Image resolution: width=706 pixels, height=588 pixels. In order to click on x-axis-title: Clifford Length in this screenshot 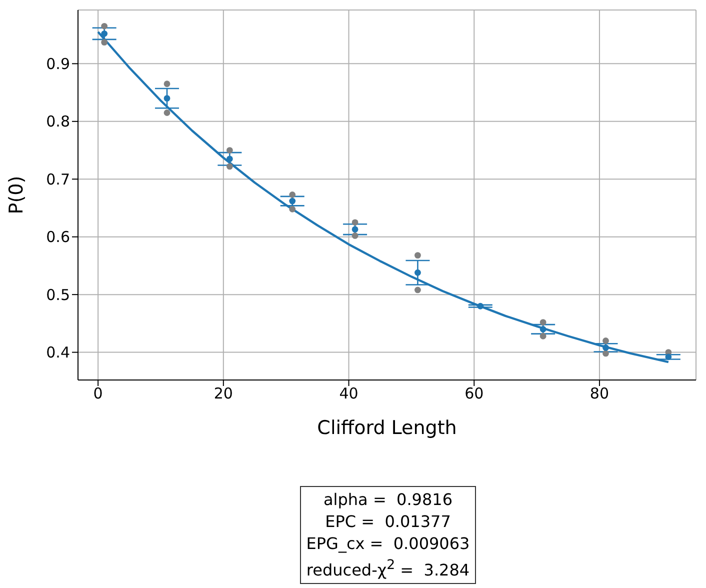, I will do `click(387, 428)`.